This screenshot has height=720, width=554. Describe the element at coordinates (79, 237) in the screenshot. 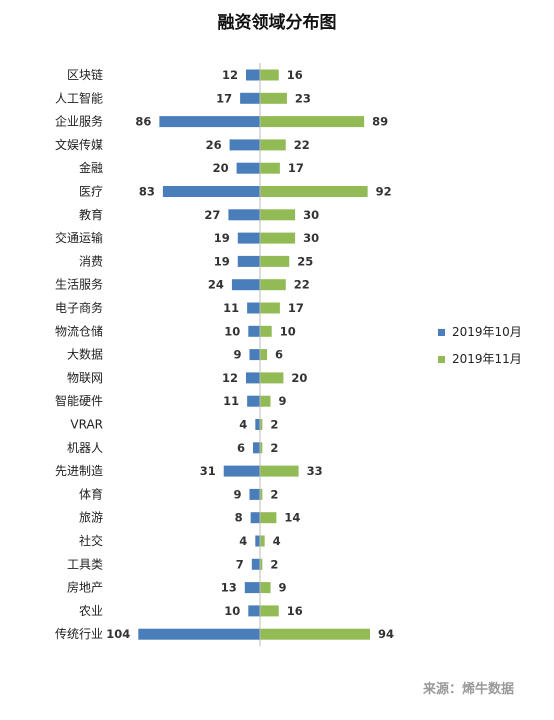

I see `category-label: 交通运输` at that location.